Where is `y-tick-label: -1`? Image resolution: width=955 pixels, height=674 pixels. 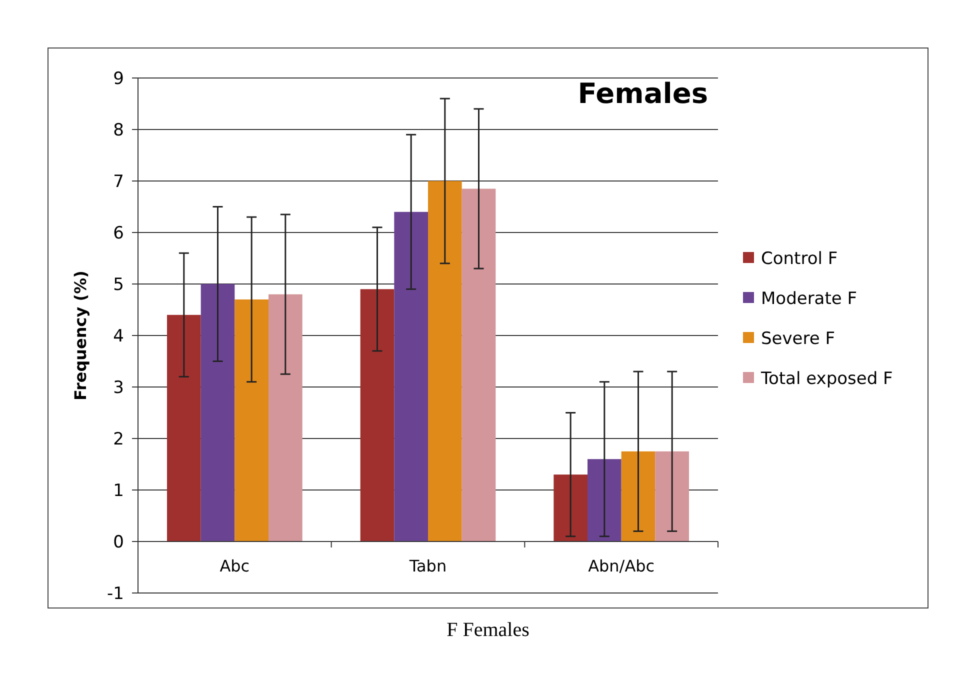
y-tick-label: -1 is located at coordinates (115, 594).